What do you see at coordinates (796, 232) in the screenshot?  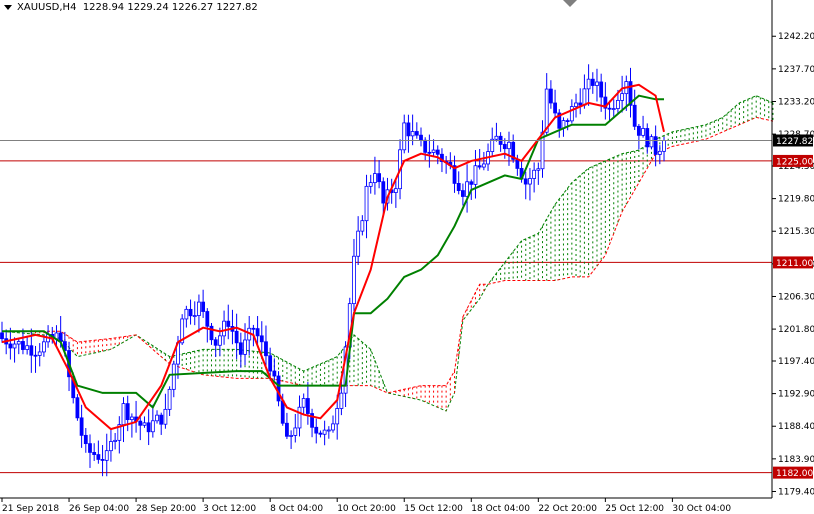 I see `y-tick-label: 1215.30` at bounding box center [796, 232].